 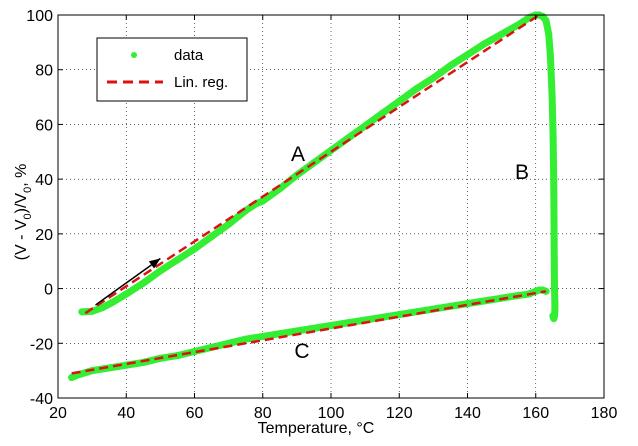 I want to click on x-tick-label: 80, so click(x=263, y=413).